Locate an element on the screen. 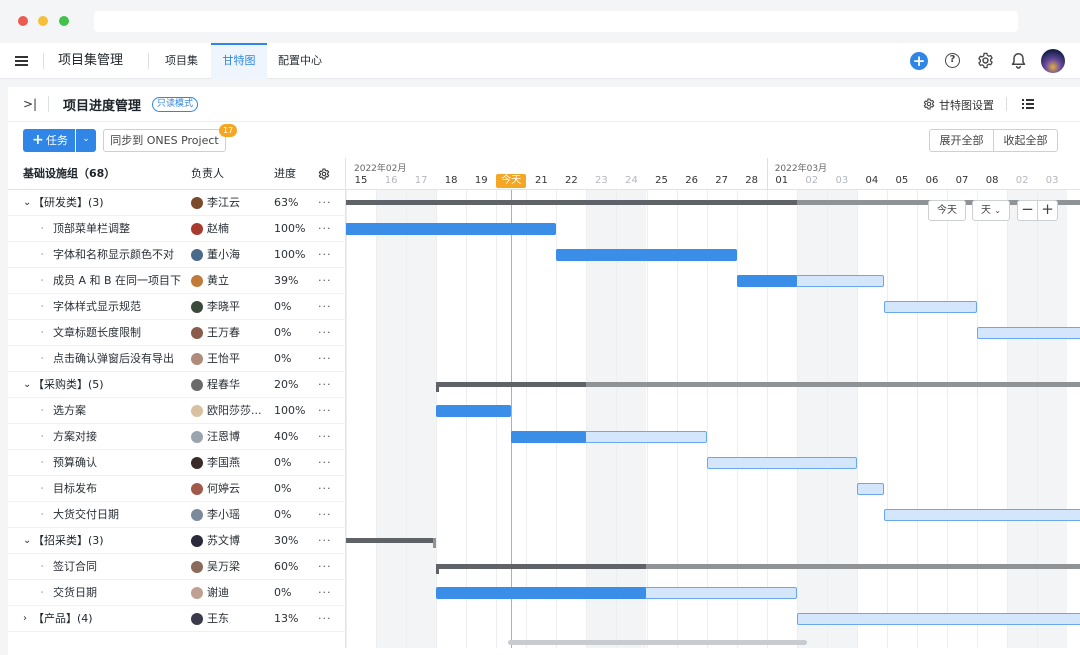  sidebar-toggle-icon: >| is located at coordinates (30, 104).